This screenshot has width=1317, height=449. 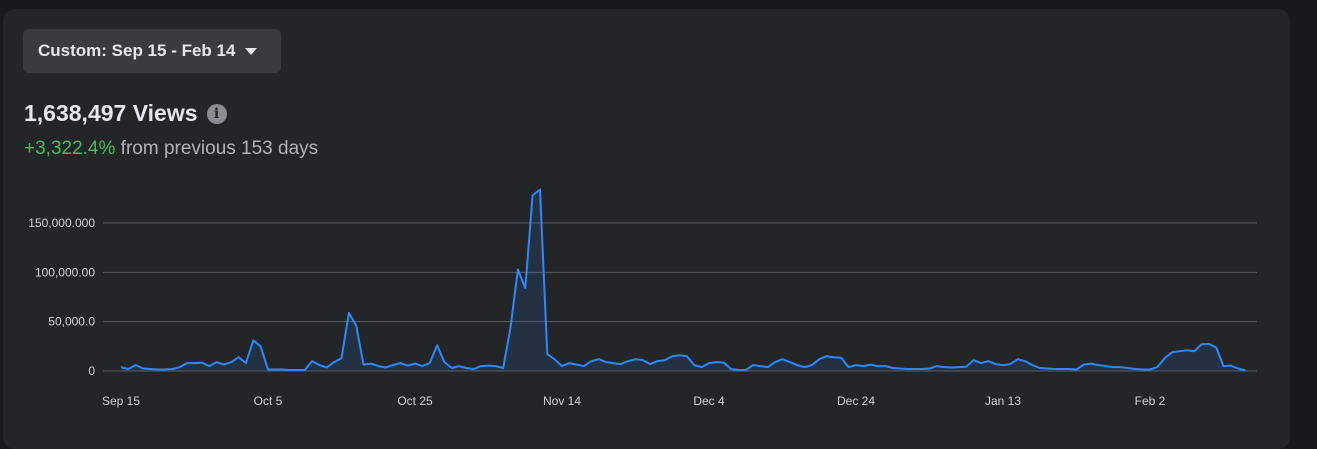 I want to click on caret-down-icon, so click(x=251, y=51).